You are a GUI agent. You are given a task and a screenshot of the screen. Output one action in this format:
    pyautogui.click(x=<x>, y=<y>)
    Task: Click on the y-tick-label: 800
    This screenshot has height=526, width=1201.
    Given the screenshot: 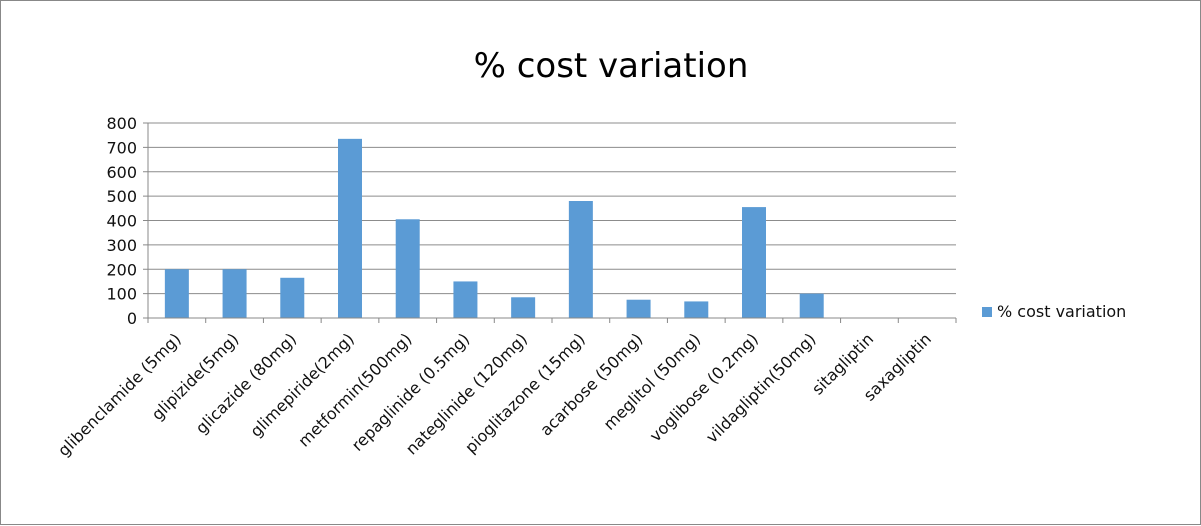 What is the action you would take?
    pyautogui.click(x=121, y=123)
    